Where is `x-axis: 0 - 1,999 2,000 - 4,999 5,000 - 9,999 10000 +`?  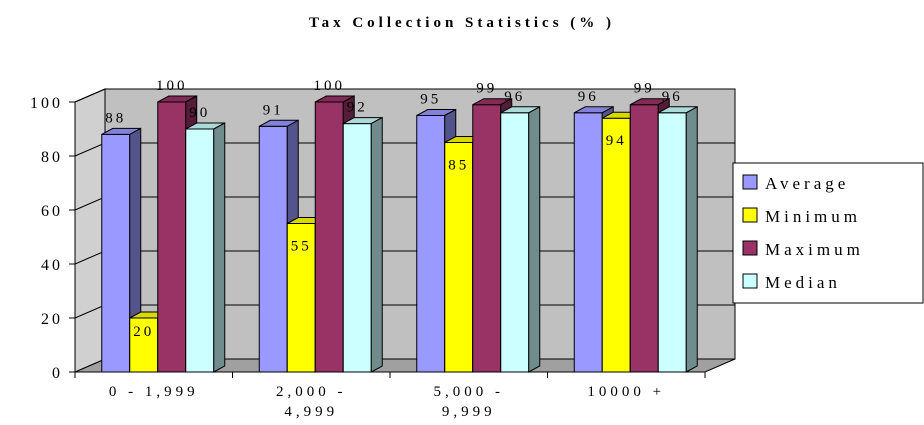 x-axis: 0 - 1,999 2,000 - 4,999 5,000 - 9,999 10000 + is located at coordinates (390, 395).